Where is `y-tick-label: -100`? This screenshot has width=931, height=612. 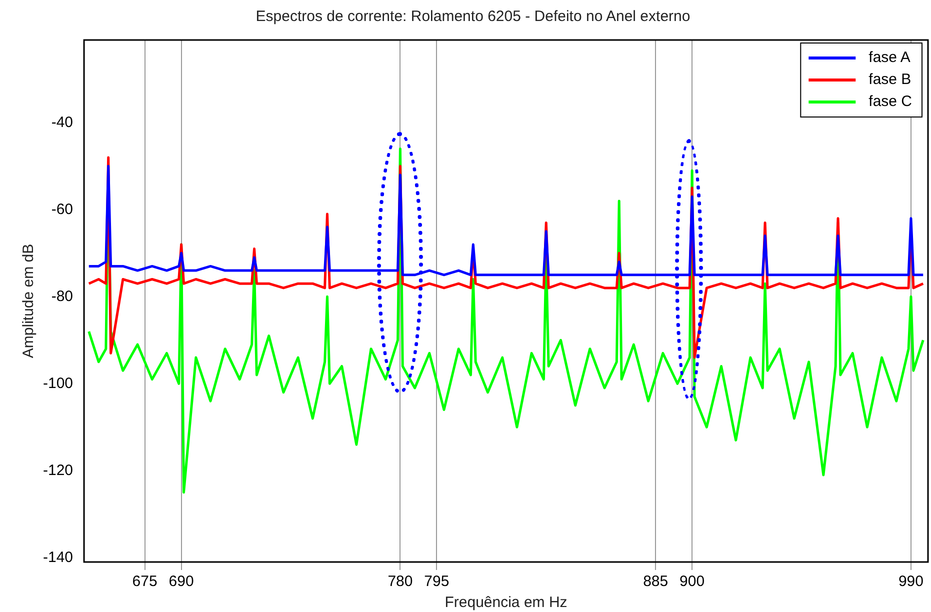 y-tick-label: -100 is located at coordinates (58, 383).